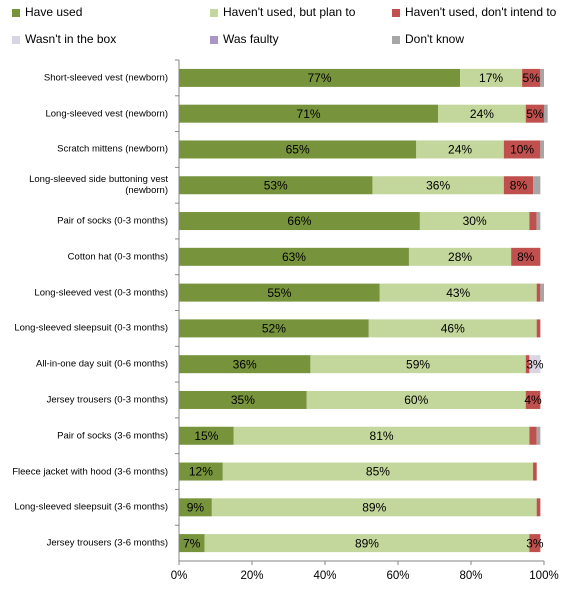 The height and width of the screenshot is (591, 567). I want to click on data-label: 71%, so click(309, 114).